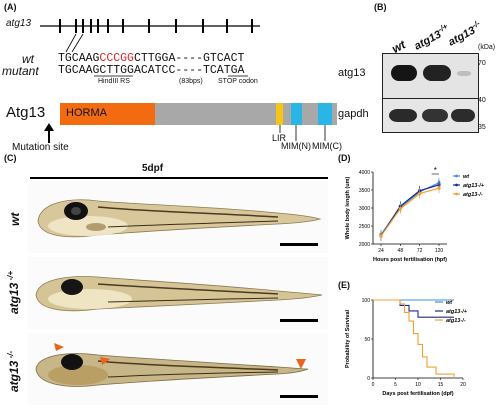  Describe the element at coordinates (40, 147) in the screenshot. I see `mutation-site-label: Mutation site` at that location.